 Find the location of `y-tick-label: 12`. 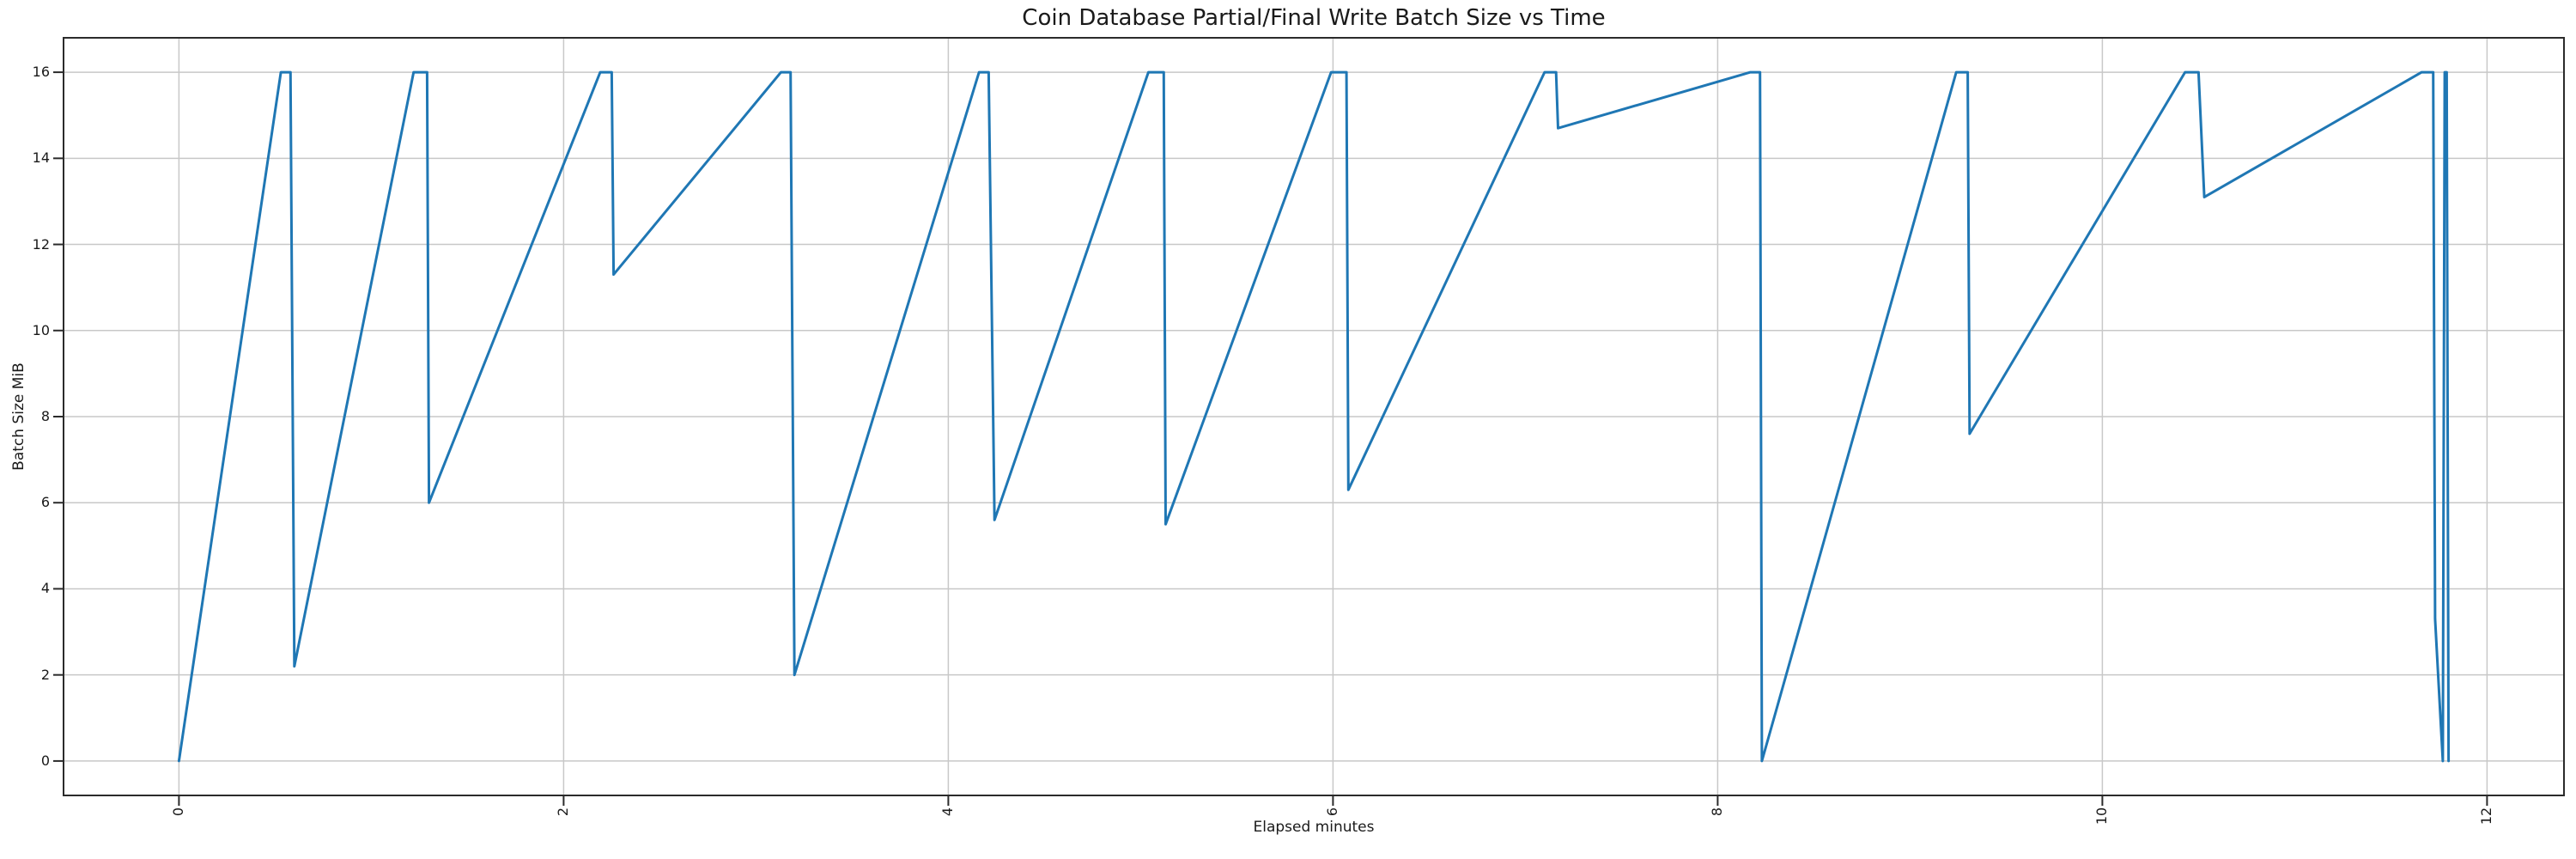

y-tick-label: 12 is located at coordinates (41, 244).